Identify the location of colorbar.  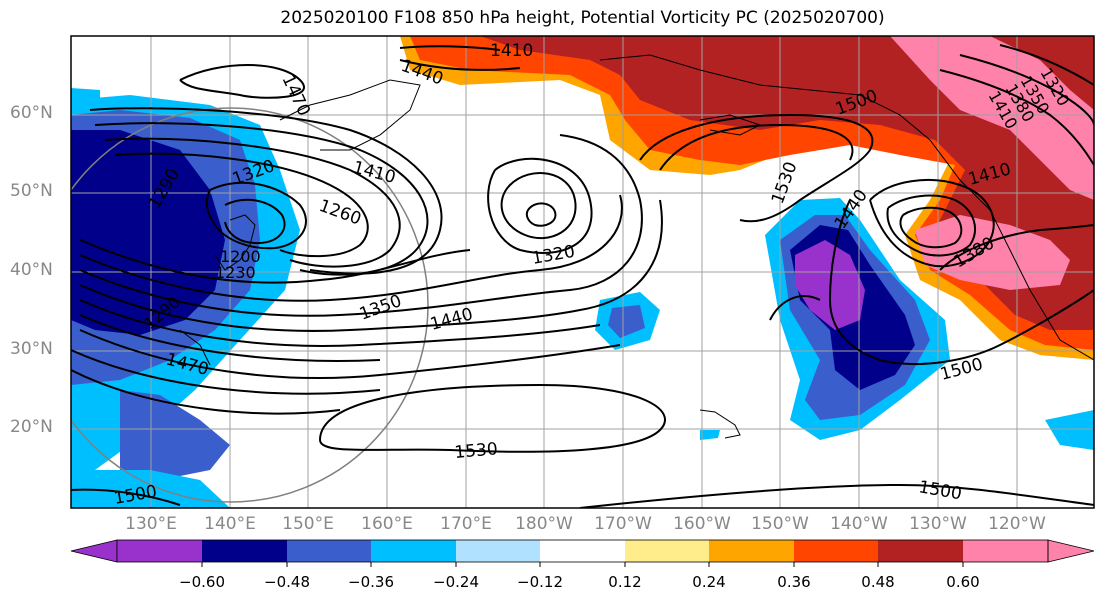
(582, 553).